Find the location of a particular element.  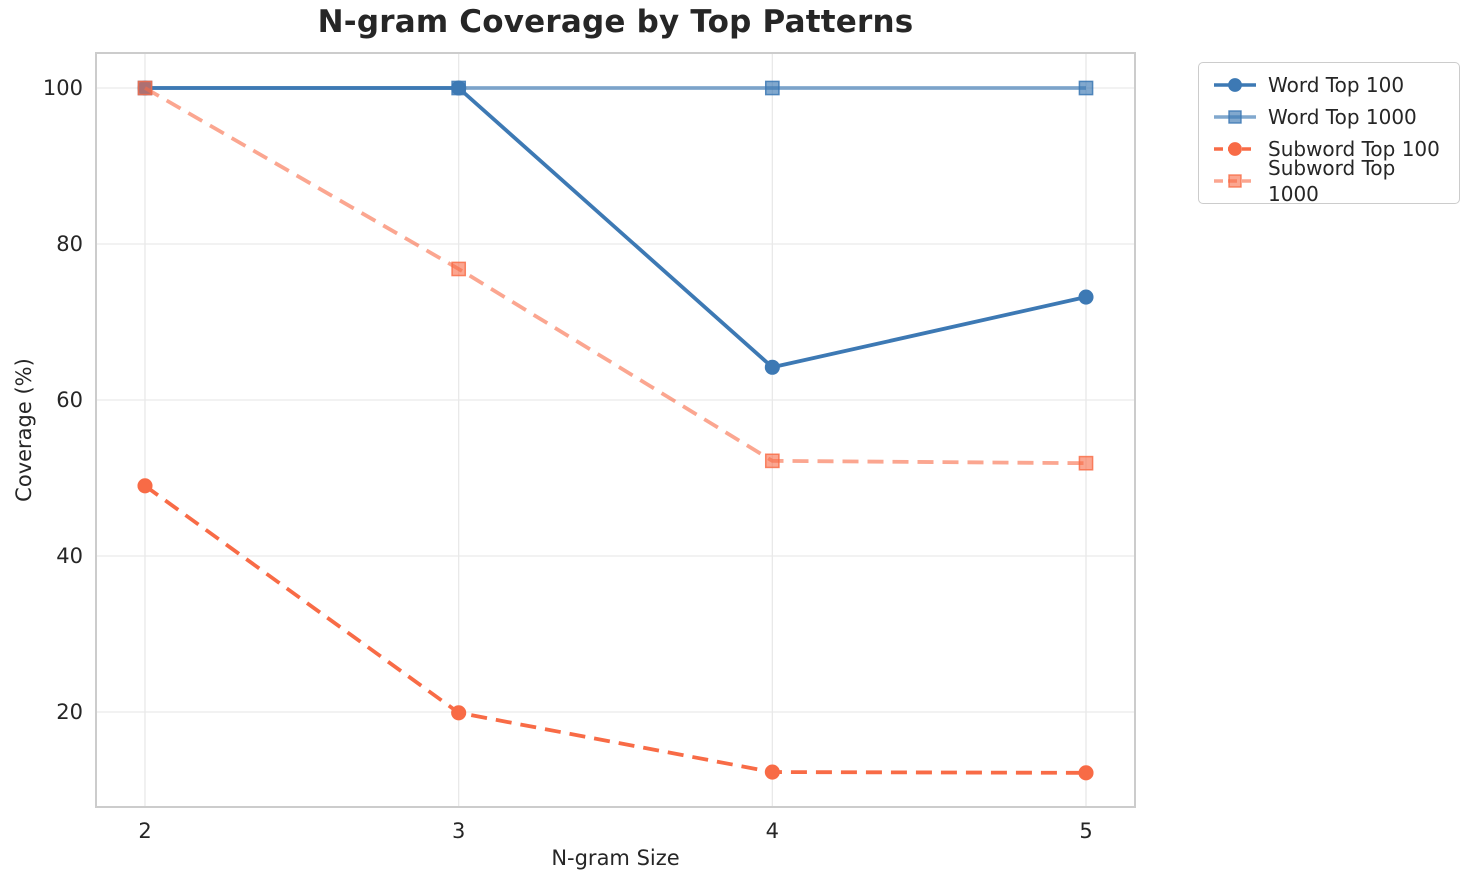

legend-item-word-top-100: Word Top 100 is located at coordinates (1329, 85).